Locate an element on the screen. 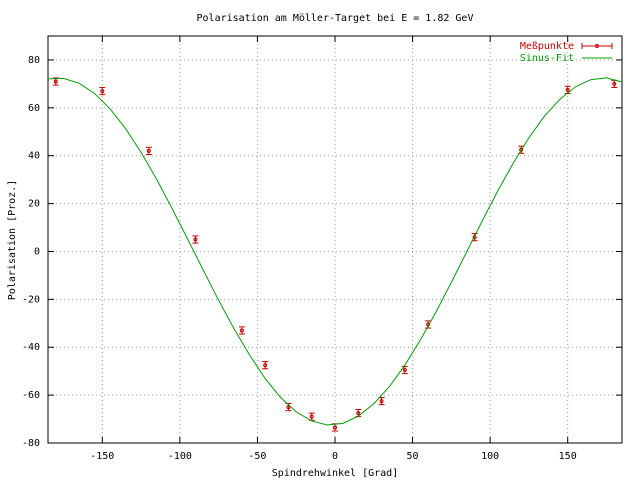 The height and width of the screenshot is (480, 640). legend-label: Sinus-Fit is located at coordinates (547, 58).